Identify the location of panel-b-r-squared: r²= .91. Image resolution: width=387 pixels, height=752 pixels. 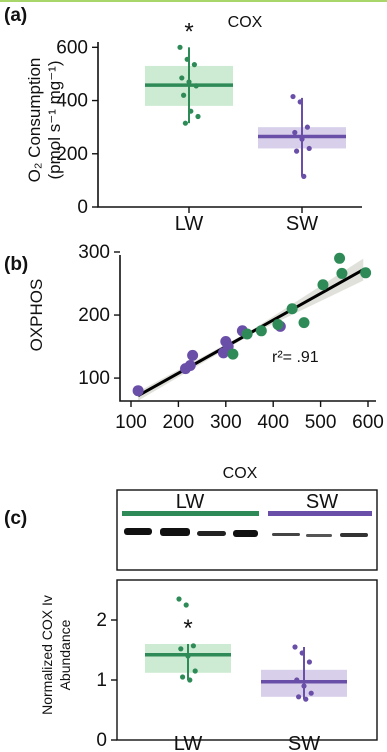
(295, 357).